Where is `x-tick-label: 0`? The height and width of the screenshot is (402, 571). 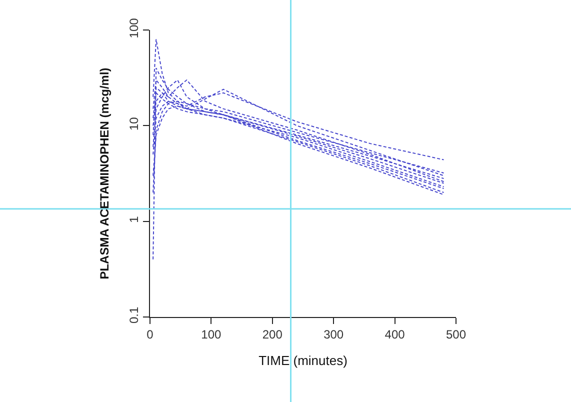
x-tick-label: 0 is located at coordinates (150, 334).